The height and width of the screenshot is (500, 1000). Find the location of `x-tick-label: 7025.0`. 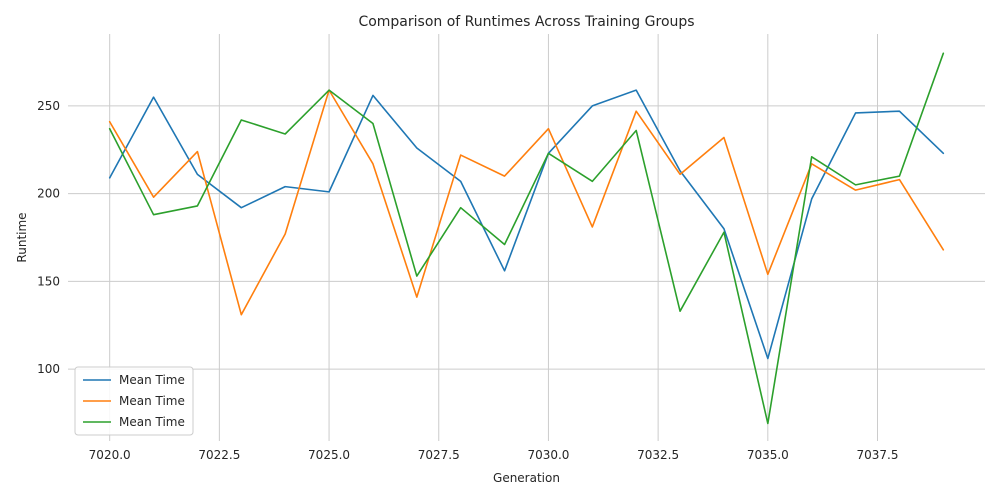

x-tick-label: 7025.0 is located at coordinates (329, 455).